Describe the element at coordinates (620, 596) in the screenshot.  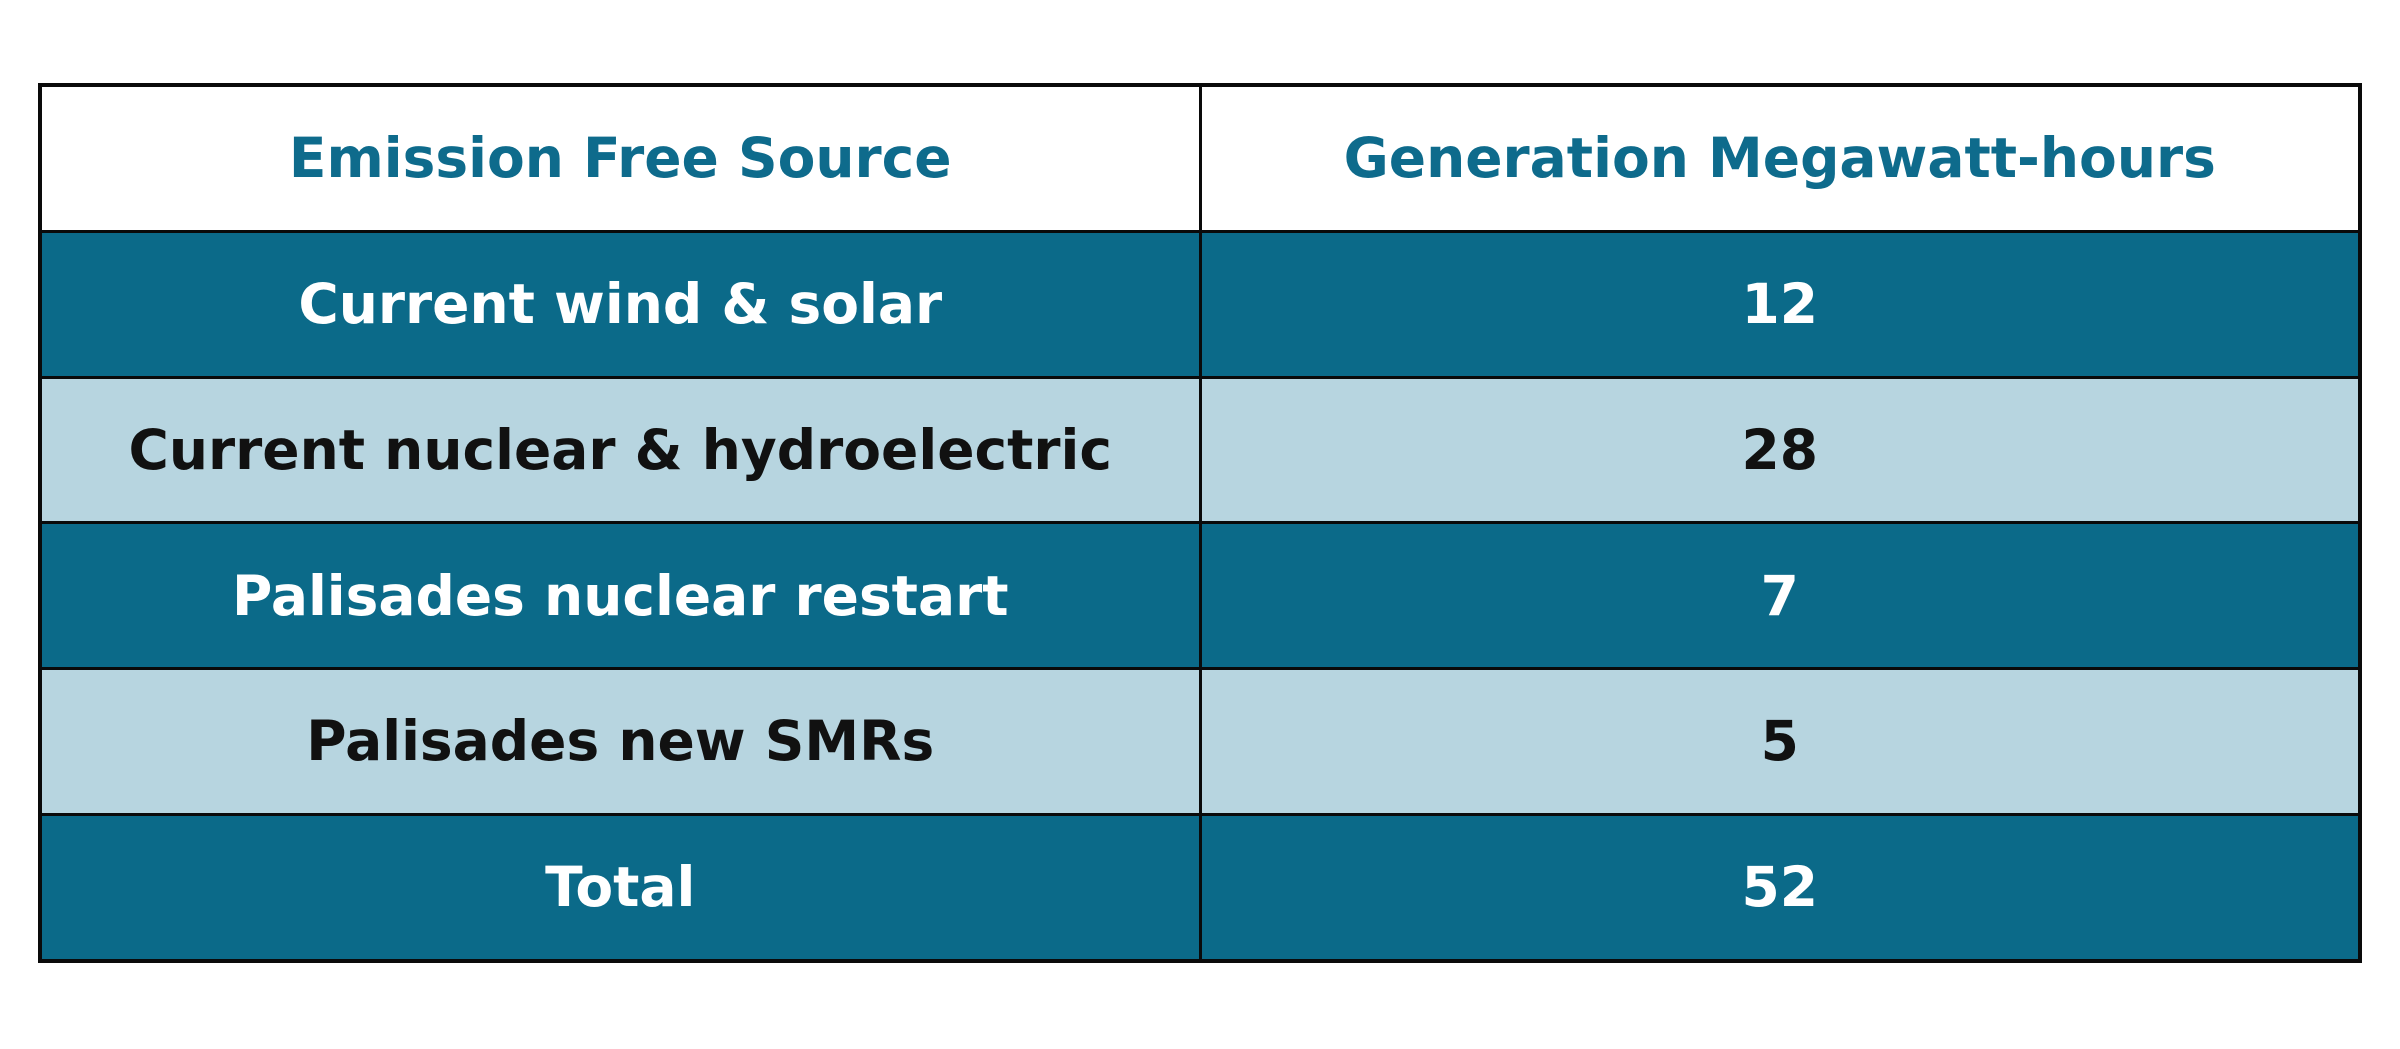
I see `row-label: Palisades nuclear restart` at that location.